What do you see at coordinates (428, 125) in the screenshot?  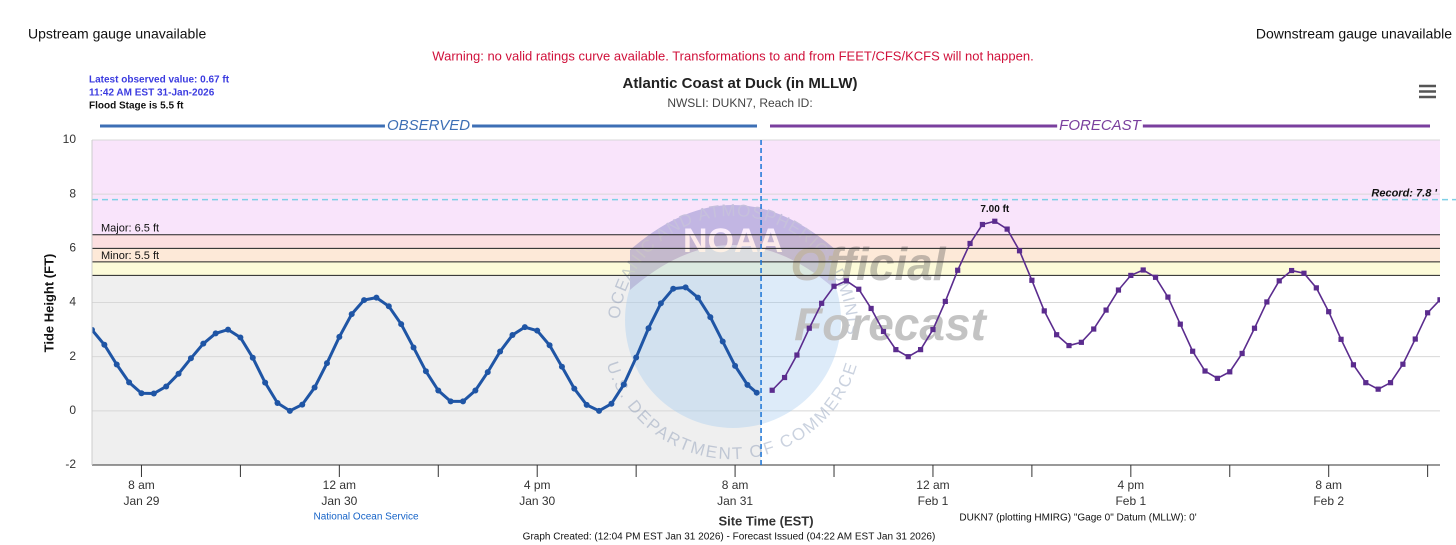 I see `period-label: OBSERVED` at bounding box center [428, 125].